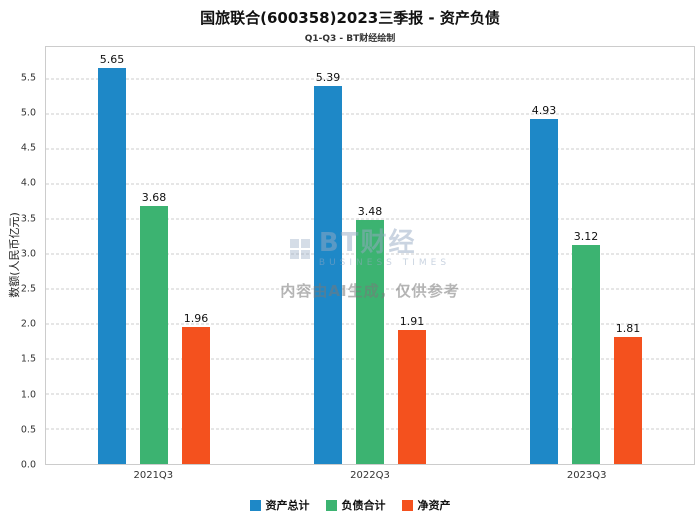 The width and height of the screenshot is (700, 524). What do you see at coordinates (328, 78) in the screenshot?
I see `bar-value-label: 5.39` at bounding box center [328, 78].